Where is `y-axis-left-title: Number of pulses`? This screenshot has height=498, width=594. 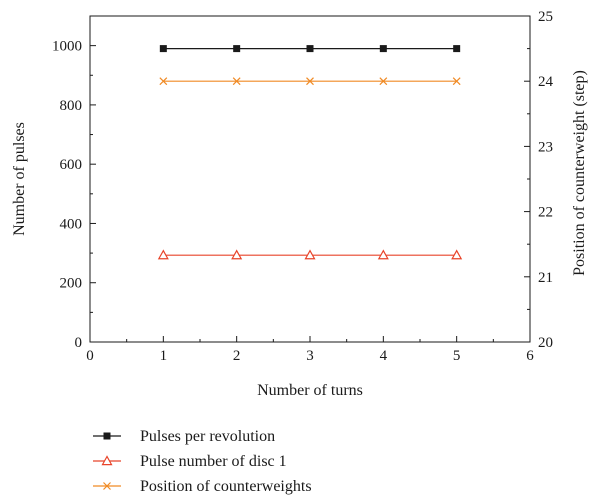 y-axis-left-title: Number of pulses is located at coordinates (19, 179).